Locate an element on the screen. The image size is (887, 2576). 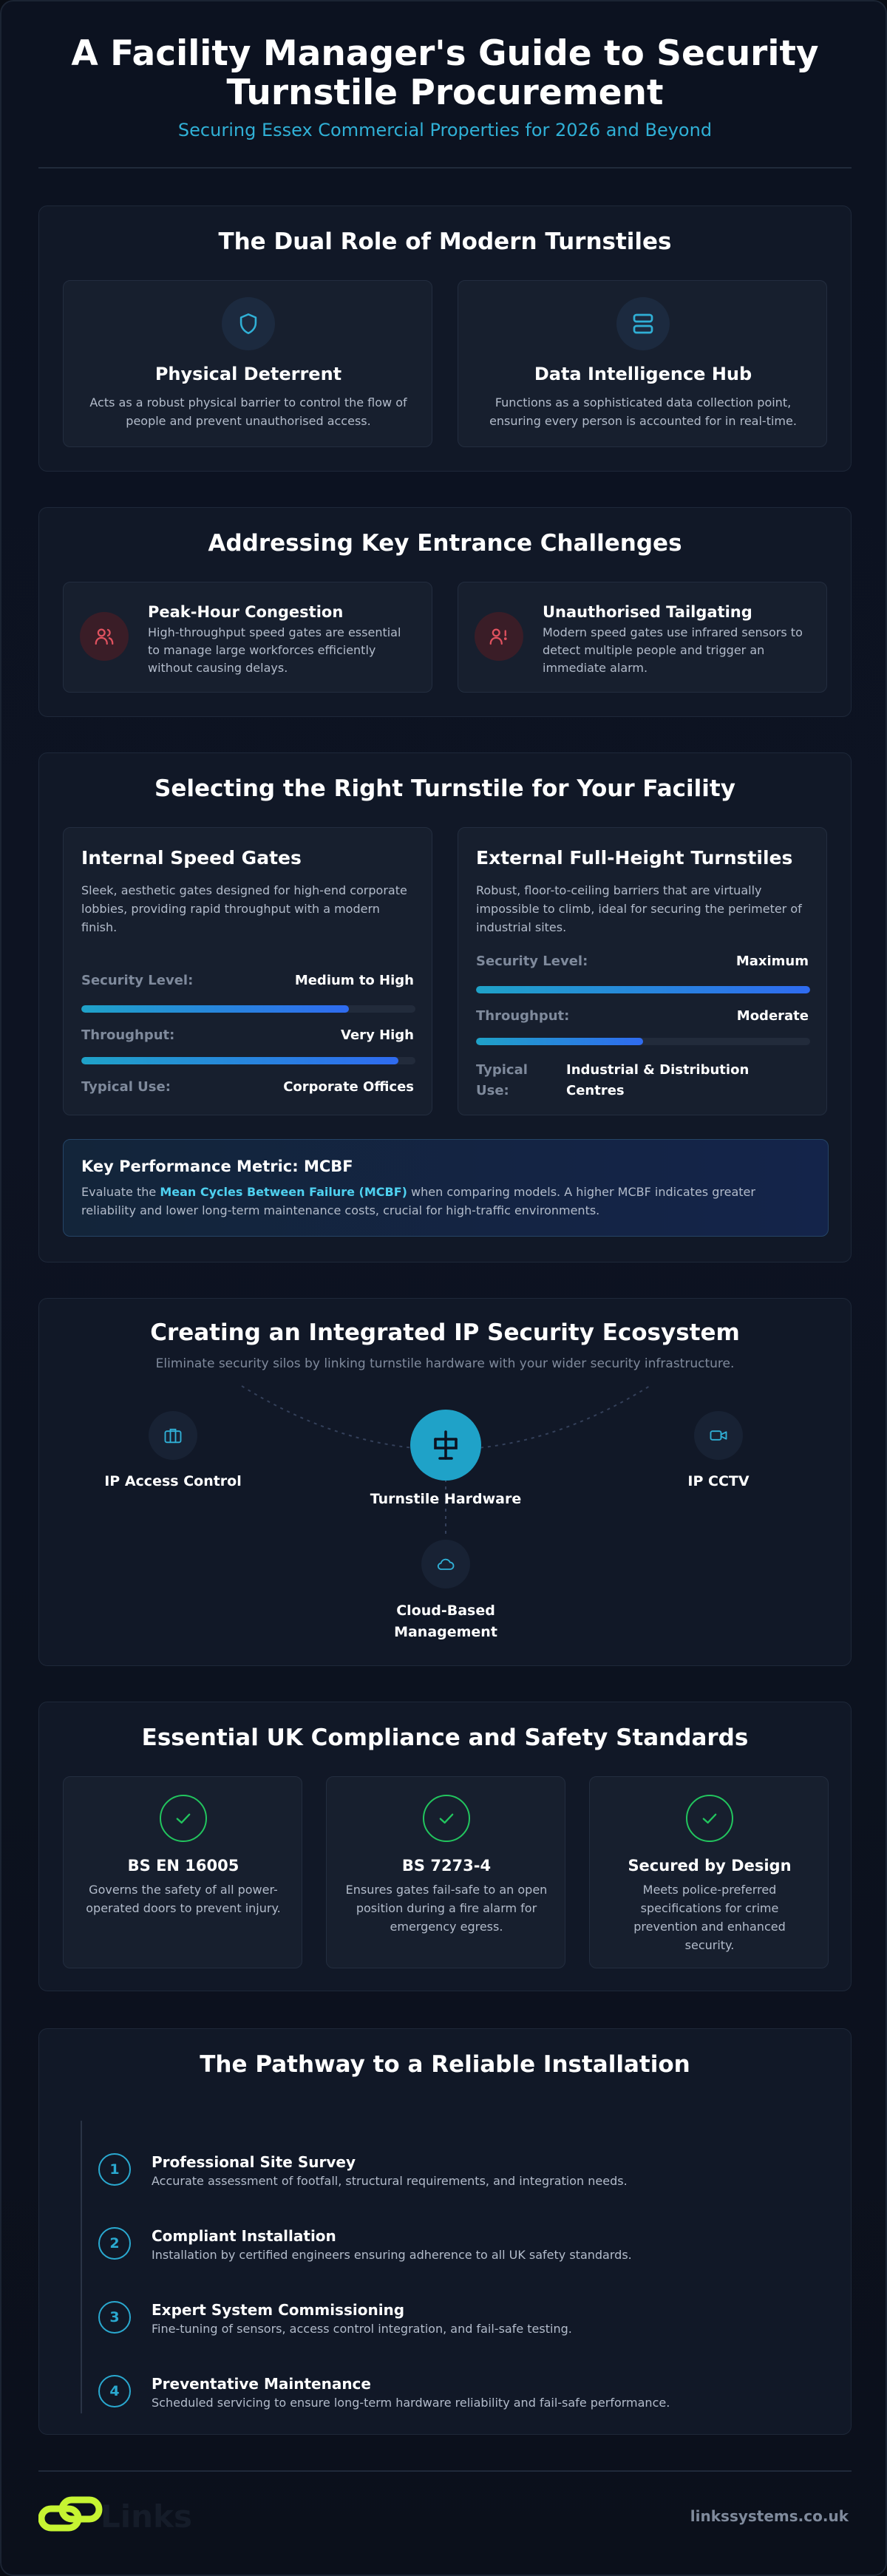
card-title: Physical Deterrent is located at coordinates (248, 374).